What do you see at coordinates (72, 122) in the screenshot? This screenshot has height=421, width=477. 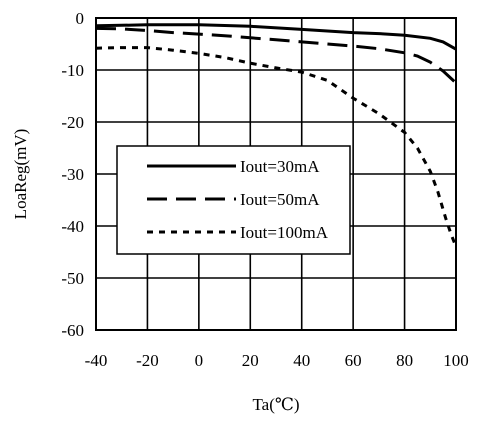 I see `y-tick-label: -20` at bounding box center [72, 122].